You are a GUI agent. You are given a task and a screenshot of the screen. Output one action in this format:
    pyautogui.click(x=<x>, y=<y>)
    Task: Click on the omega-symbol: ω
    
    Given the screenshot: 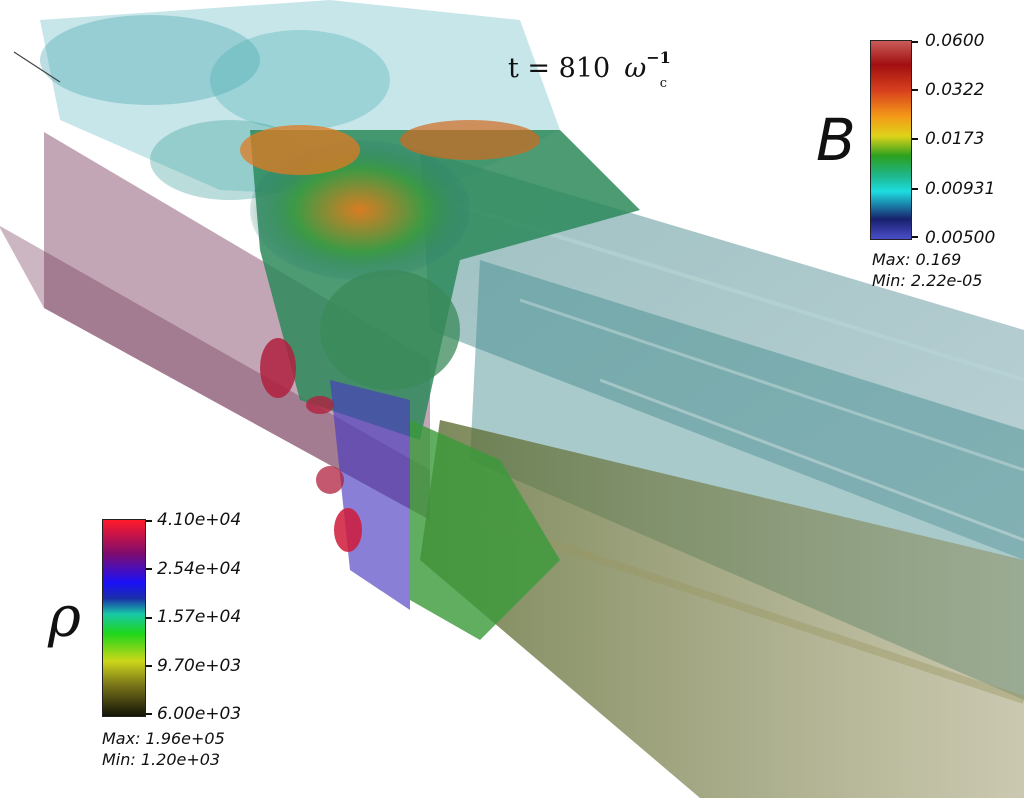 What is the action you would take?
    pyautogui.click(x=635, y=68)
    